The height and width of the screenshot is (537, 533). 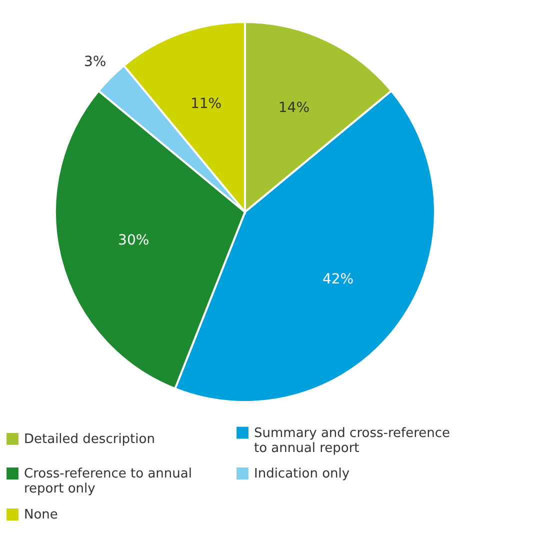 What do you see at coordinates (302, 474) in the screenshot?
I see `legend-label: Indication only` at bounding box center [302, 474].